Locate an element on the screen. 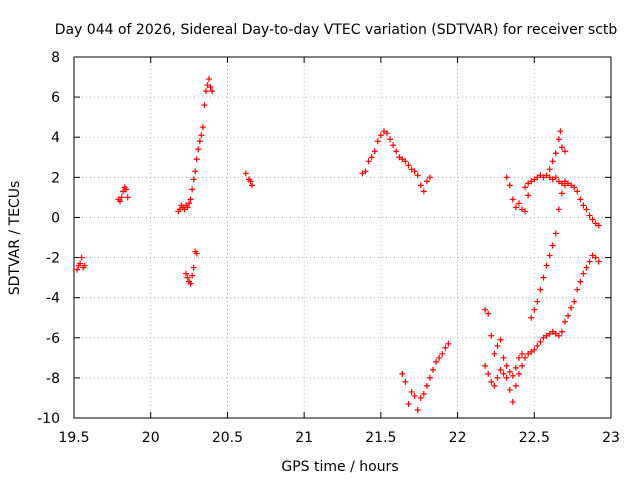 The height and width of the screenshot is (480, 640). x-tick-label: 22.5 is located at coordinates (534, 438).